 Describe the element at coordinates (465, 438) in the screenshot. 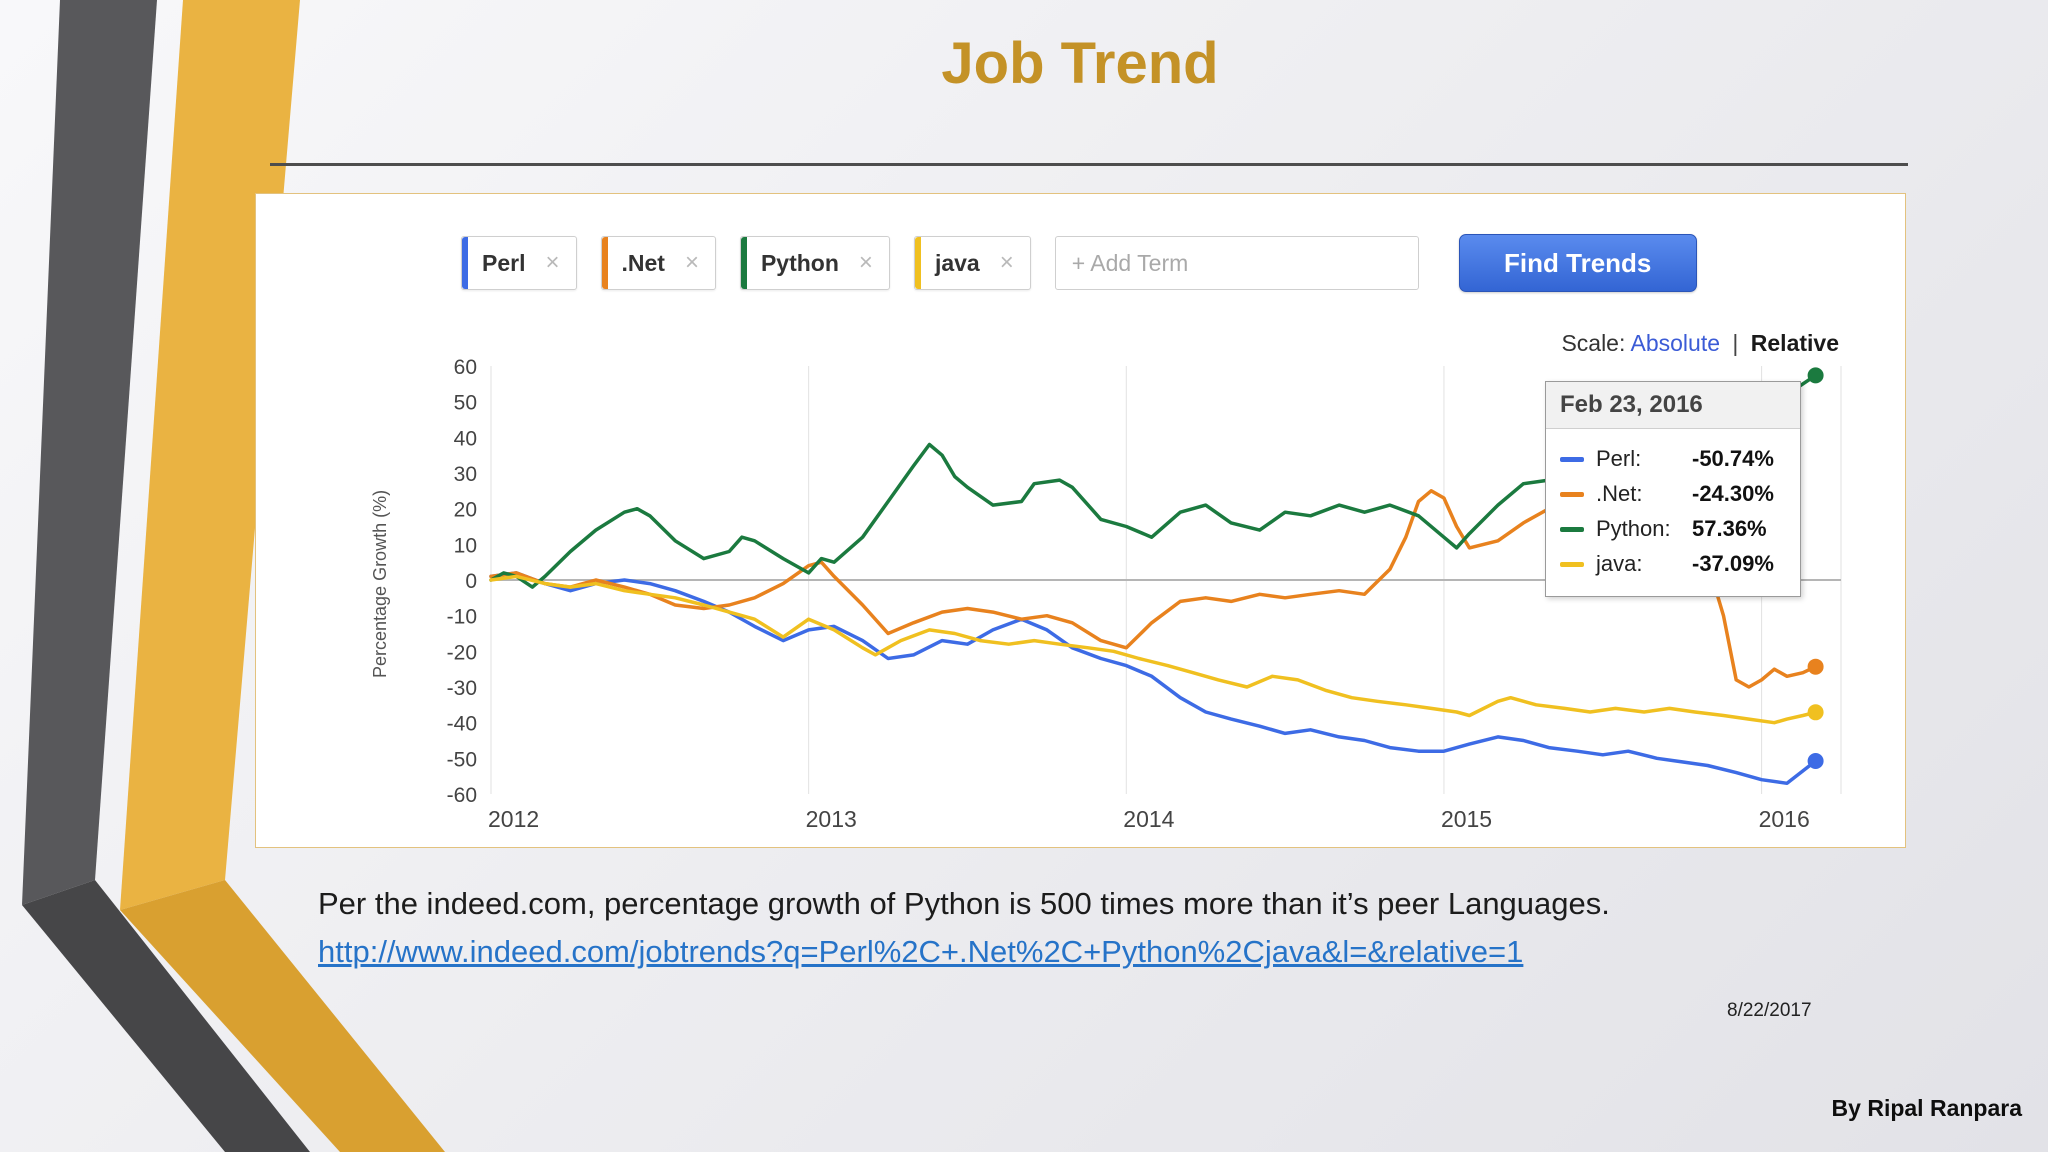

I see `svg-text: 40` at that location.